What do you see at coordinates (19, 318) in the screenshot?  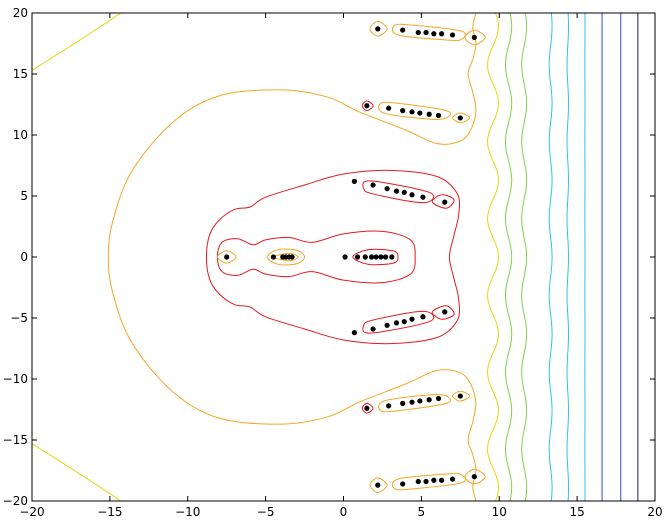 I see `y-tick-label: −5` at bounding box center [19, 318].